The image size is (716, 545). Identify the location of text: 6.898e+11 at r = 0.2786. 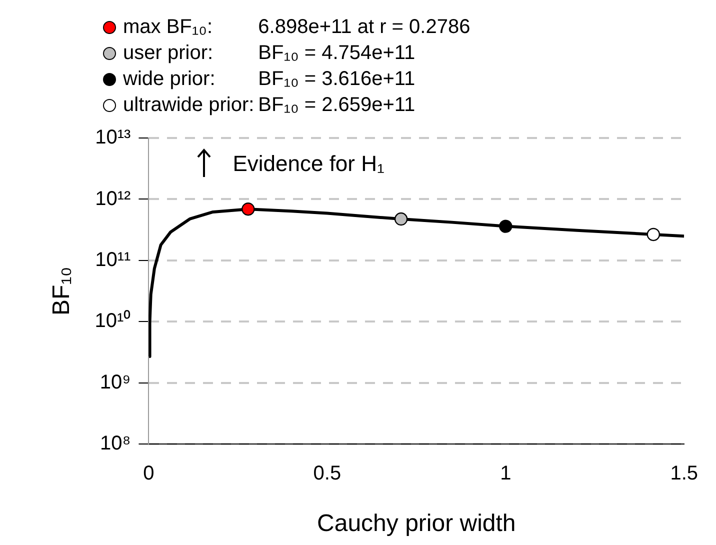
(364, 27).